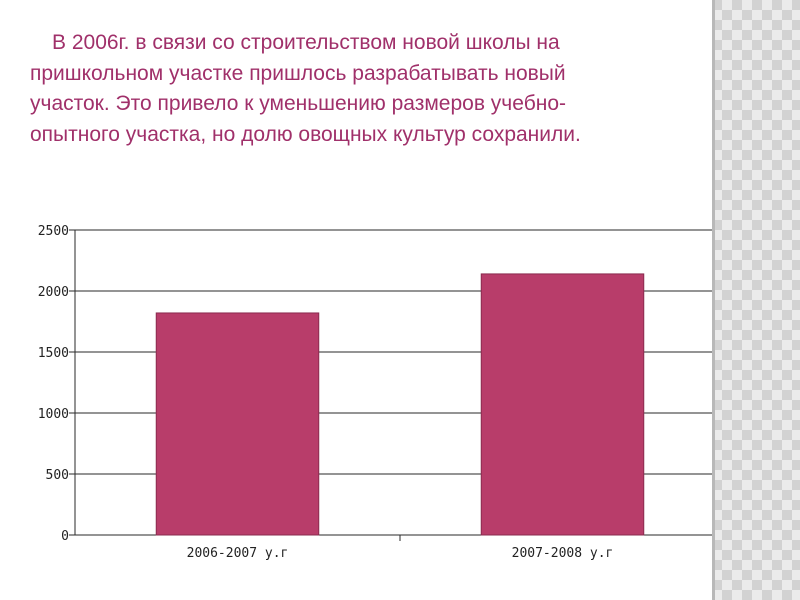  Describe the element at coordinates (756, 300) in the screenshot. I see `decorative-side-panel` at that location.